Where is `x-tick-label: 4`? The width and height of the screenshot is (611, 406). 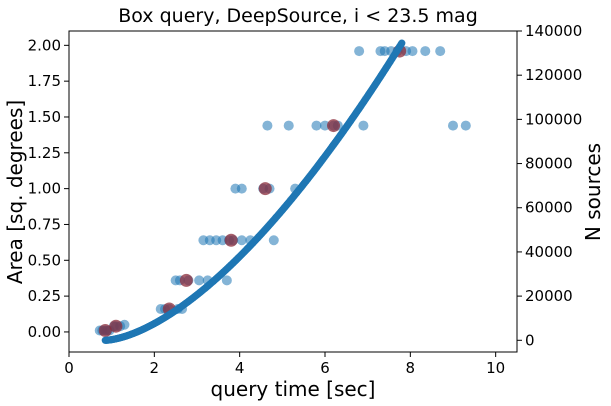 x-tick-label: 4 is located at coordinates (240, 368).